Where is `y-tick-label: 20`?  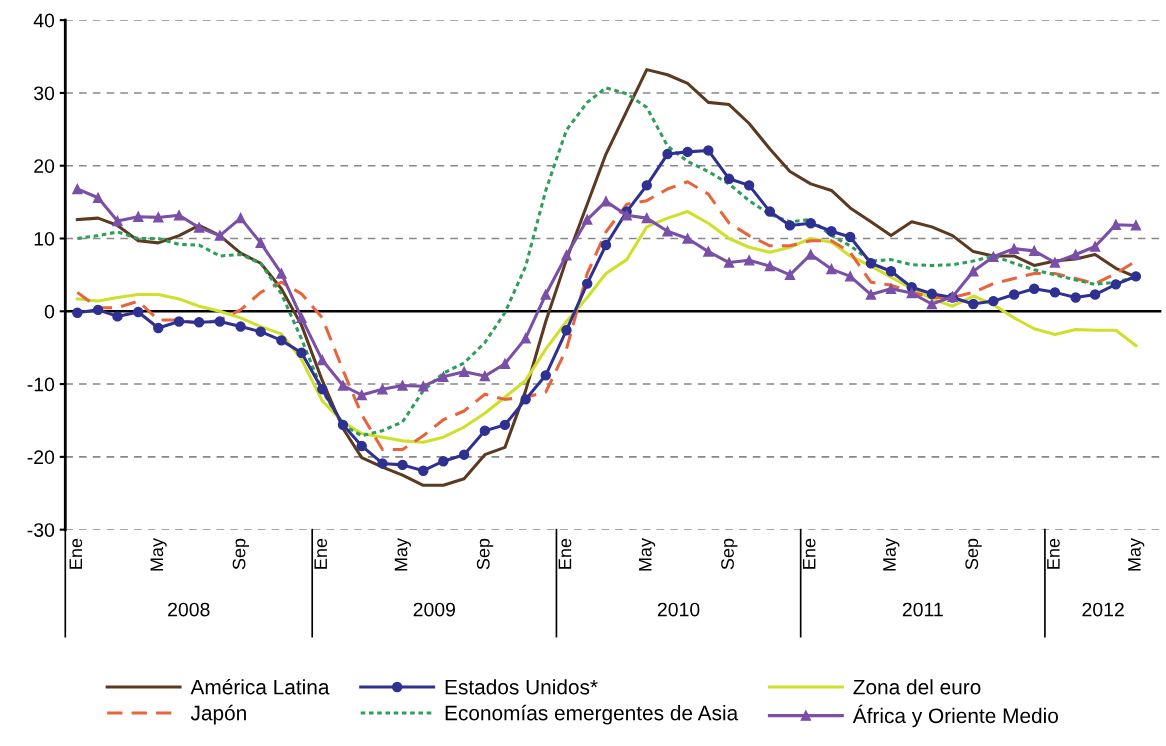
y-tick-label: 20 is located at coordinates (44, 166).